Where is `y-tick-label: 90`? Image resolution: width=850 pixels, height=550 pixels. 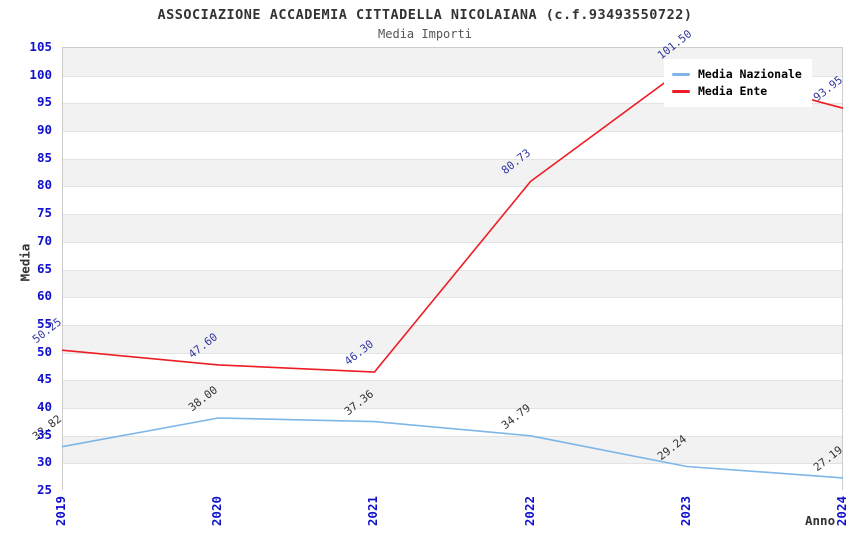 y-tick-label: 90 is located at coordinates (44, 130).